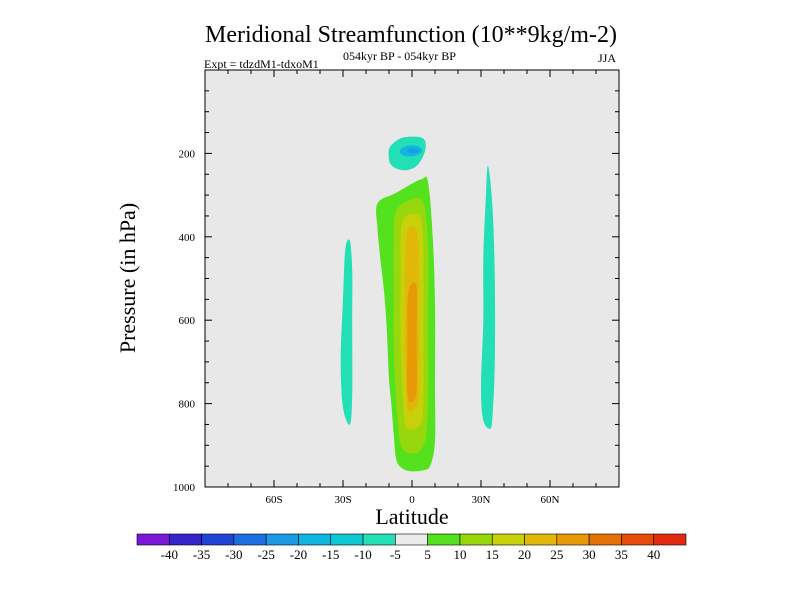  I want to click on x-tick-label: 60S, so click(273, 500).